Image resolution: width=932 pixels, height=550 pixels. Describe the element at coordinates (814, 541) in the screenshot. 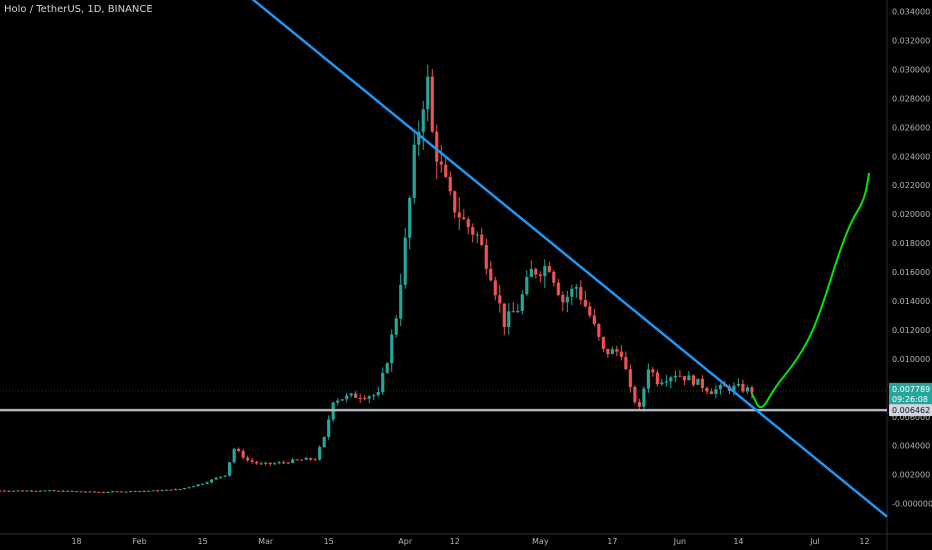

I see `x-tick-label: Jul` at that location.